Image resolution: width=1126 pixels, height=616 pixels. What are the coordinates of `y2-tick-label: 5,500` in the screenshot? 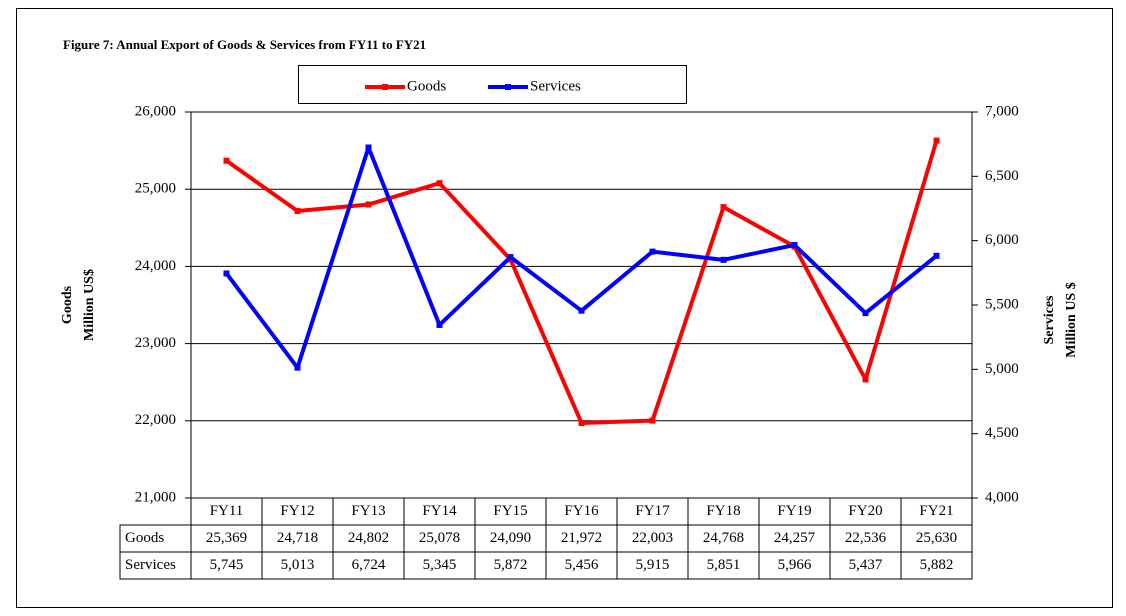 It's located at (1002, 304).